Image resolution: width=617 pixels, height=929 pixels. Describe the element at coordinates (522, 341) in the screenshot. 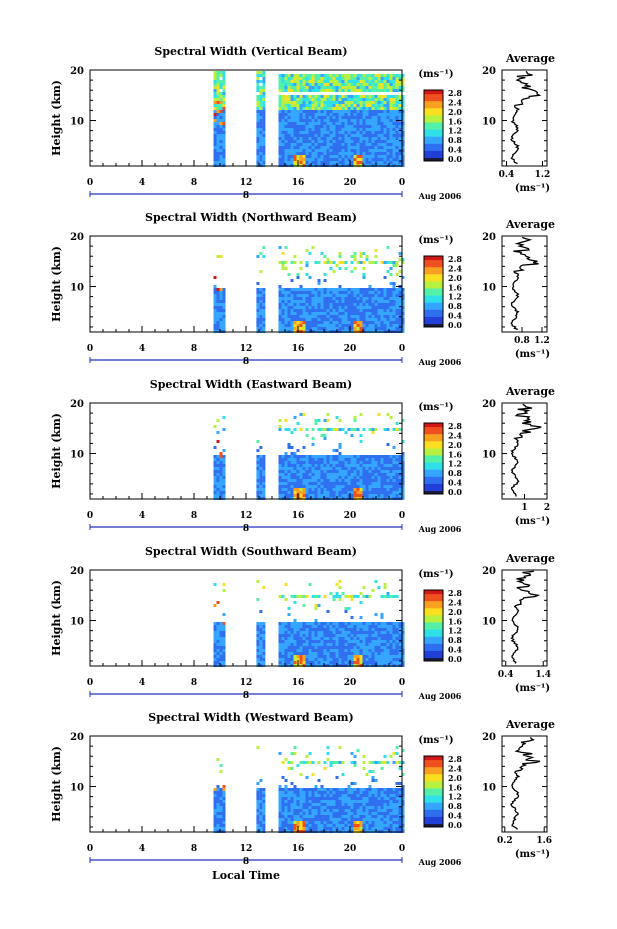

I see `avg-x-tick-label: 0.8` at that location.